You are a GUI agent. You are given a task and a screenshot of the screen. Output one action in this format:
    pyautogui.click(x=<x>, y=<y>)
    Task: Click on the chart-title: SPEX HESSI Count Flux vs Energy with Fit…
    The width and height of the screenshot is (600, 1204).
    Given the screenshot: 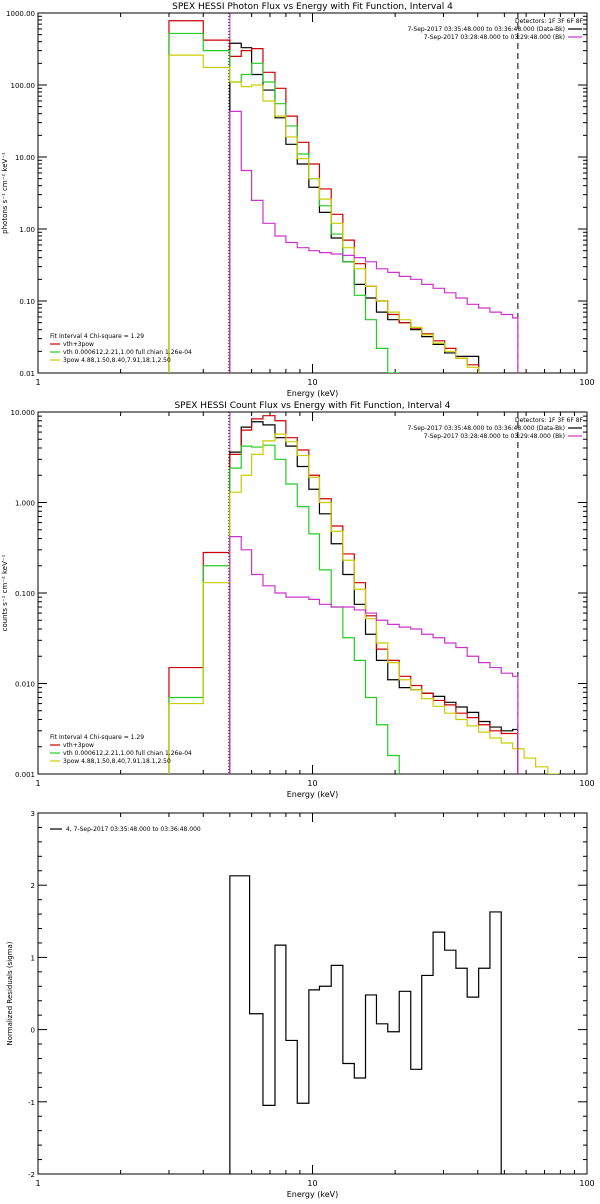 What is the action you would take?
    pyautogui.click(x=312, y=406)
    